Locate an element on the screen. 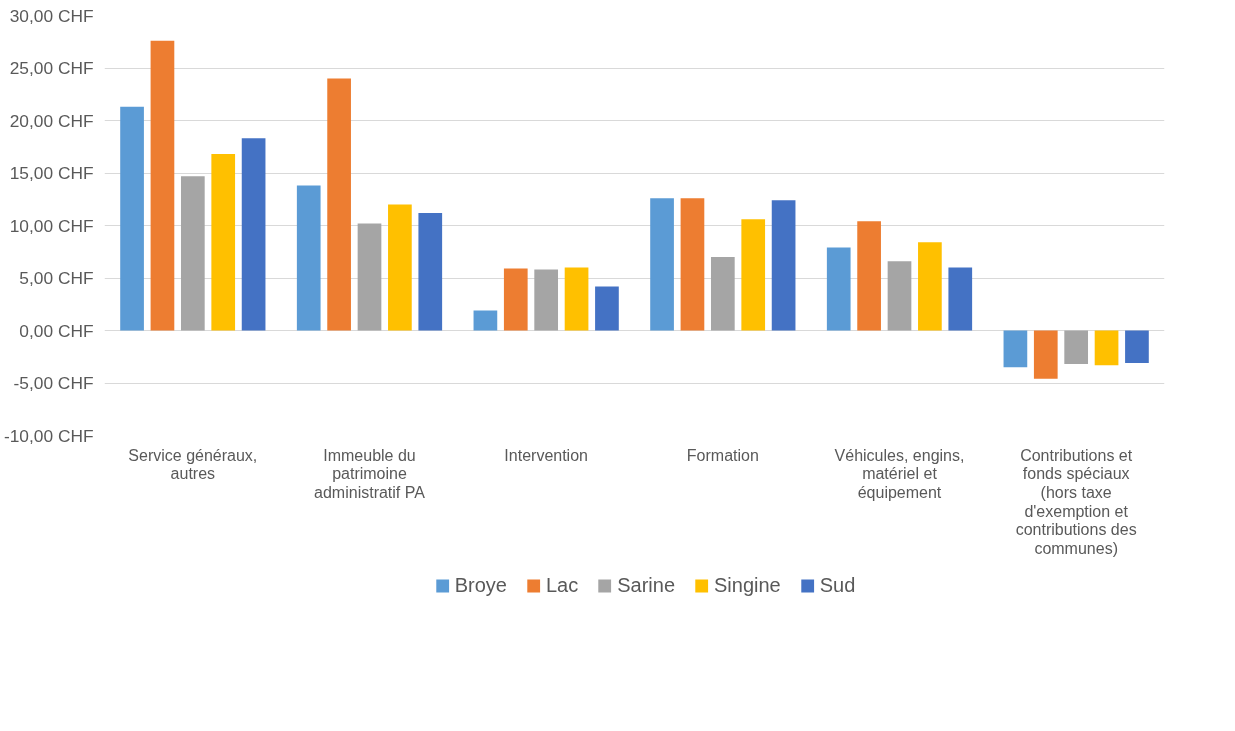  y-tick-label: 30,00 CHF is located at coordinates (51, 15).